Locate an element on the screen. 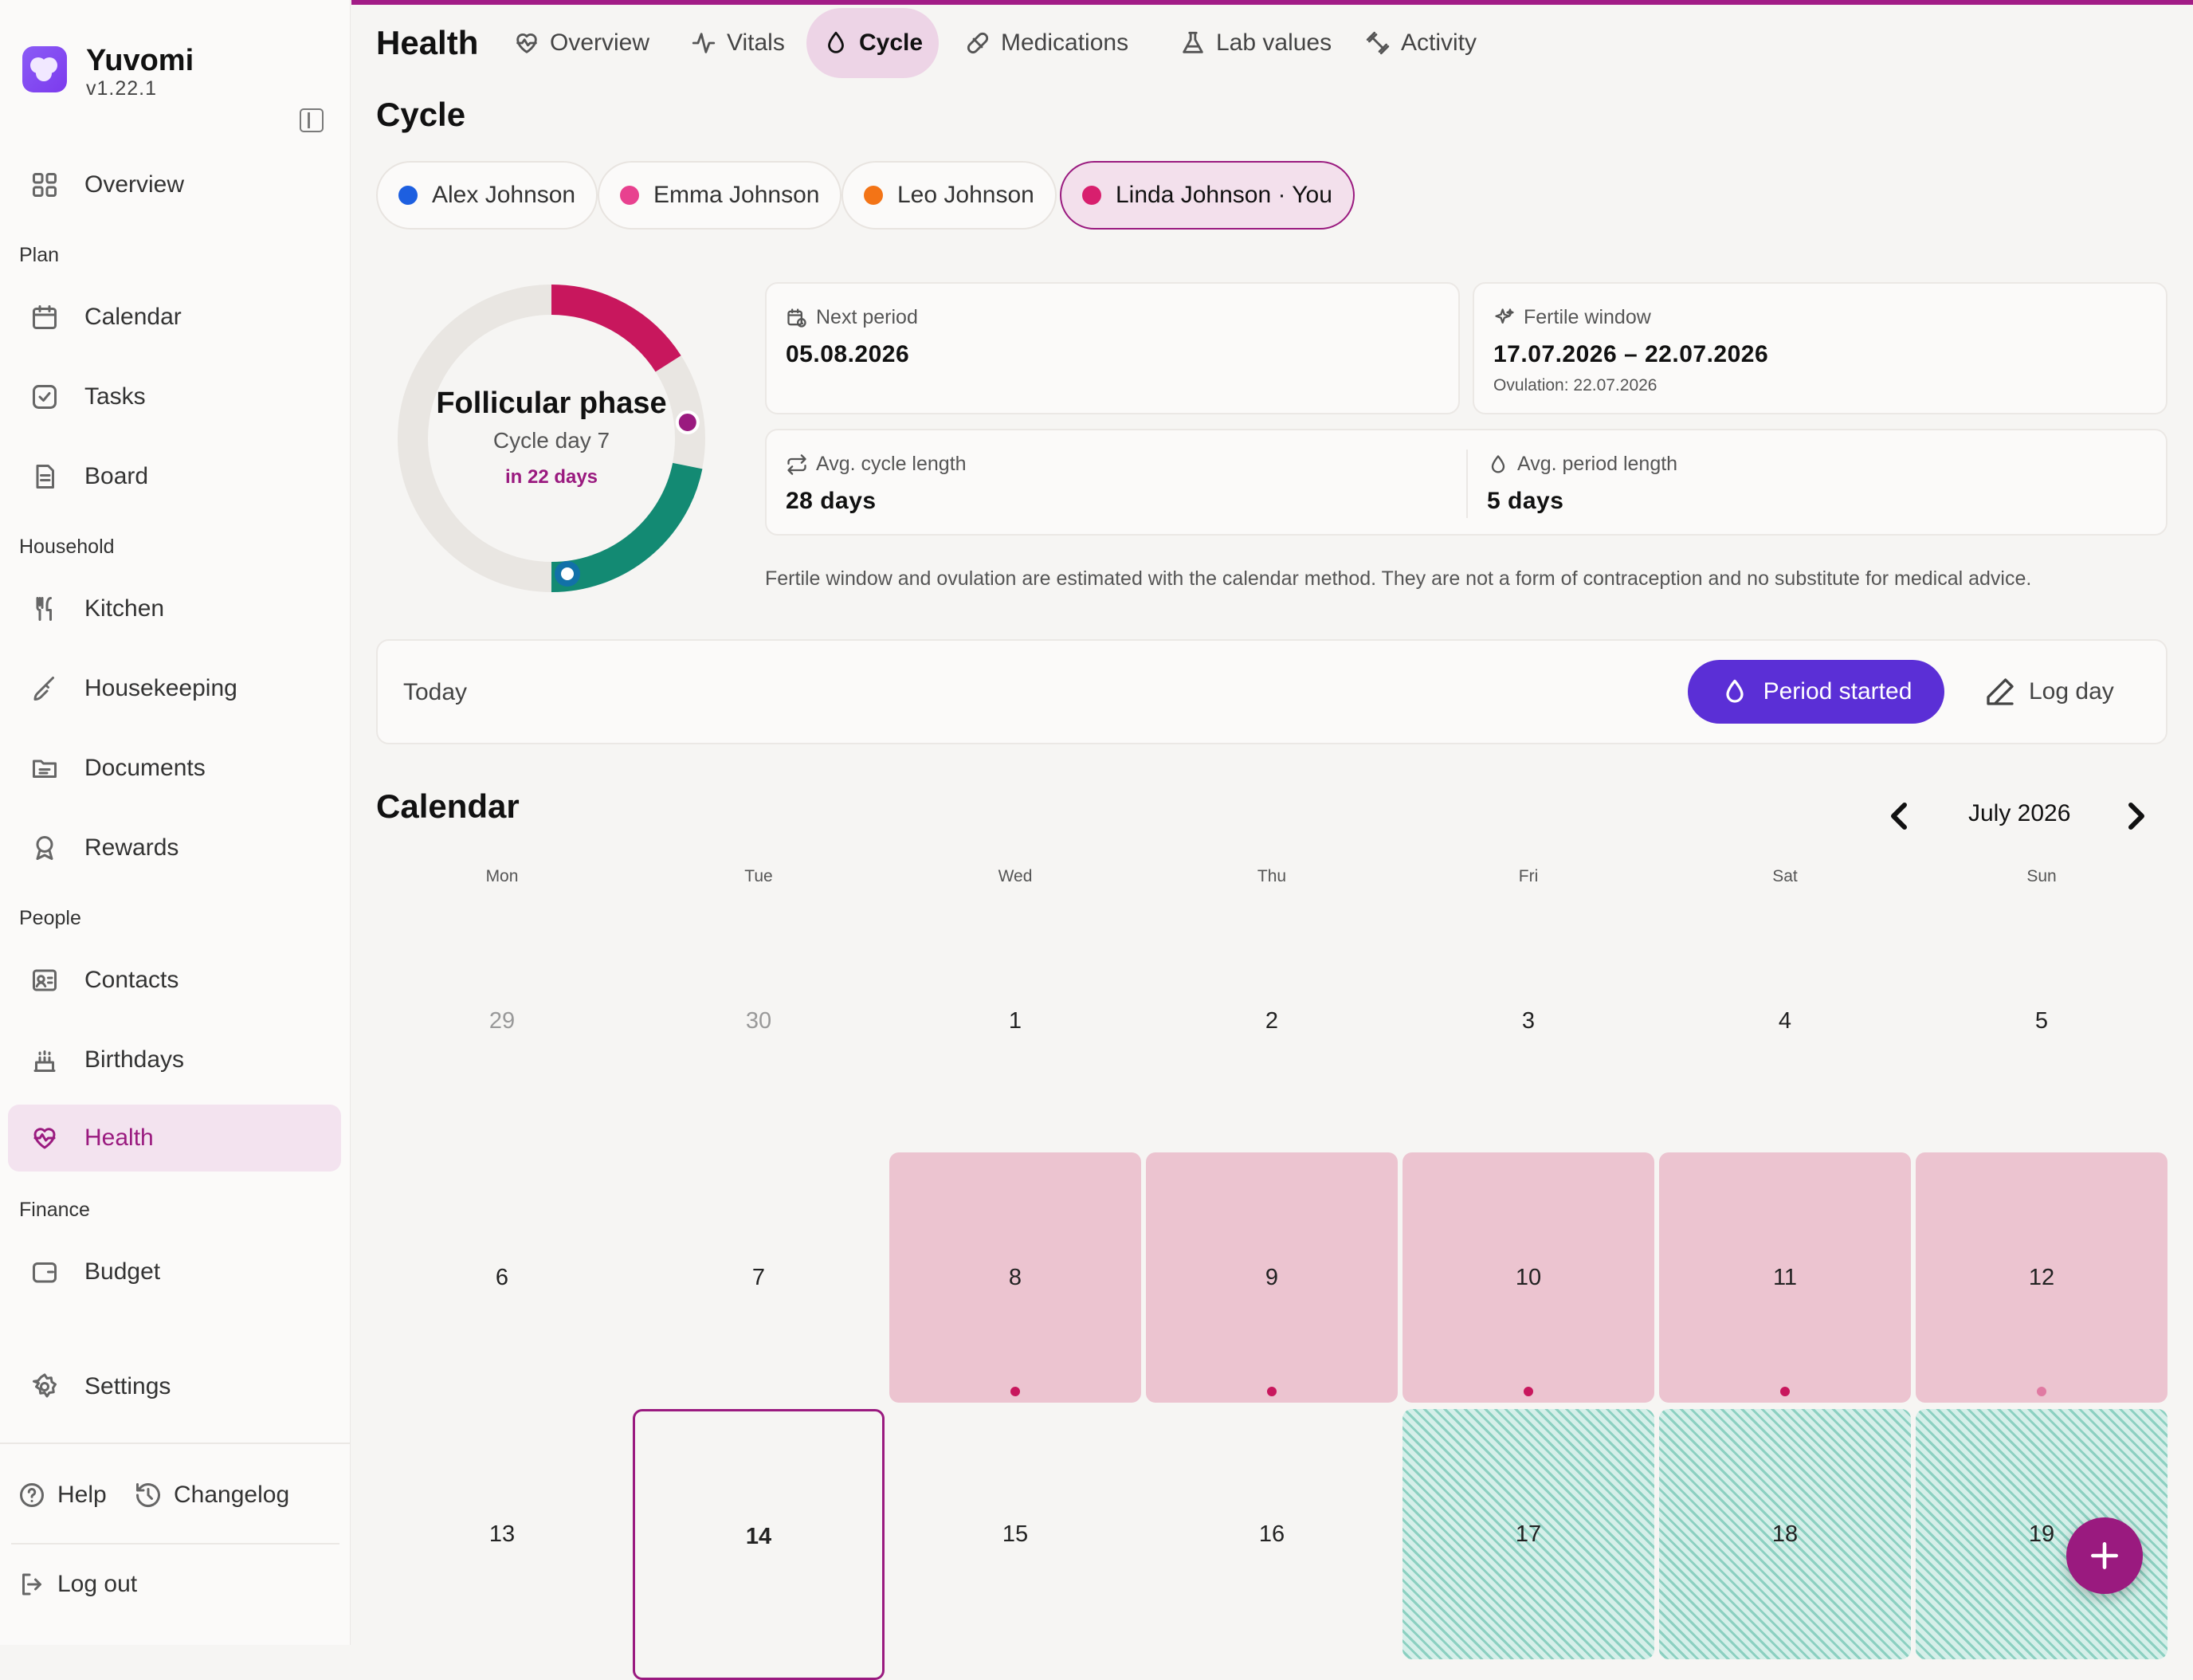  calendar-day: 1 is located at coordinates (1015, 1021).